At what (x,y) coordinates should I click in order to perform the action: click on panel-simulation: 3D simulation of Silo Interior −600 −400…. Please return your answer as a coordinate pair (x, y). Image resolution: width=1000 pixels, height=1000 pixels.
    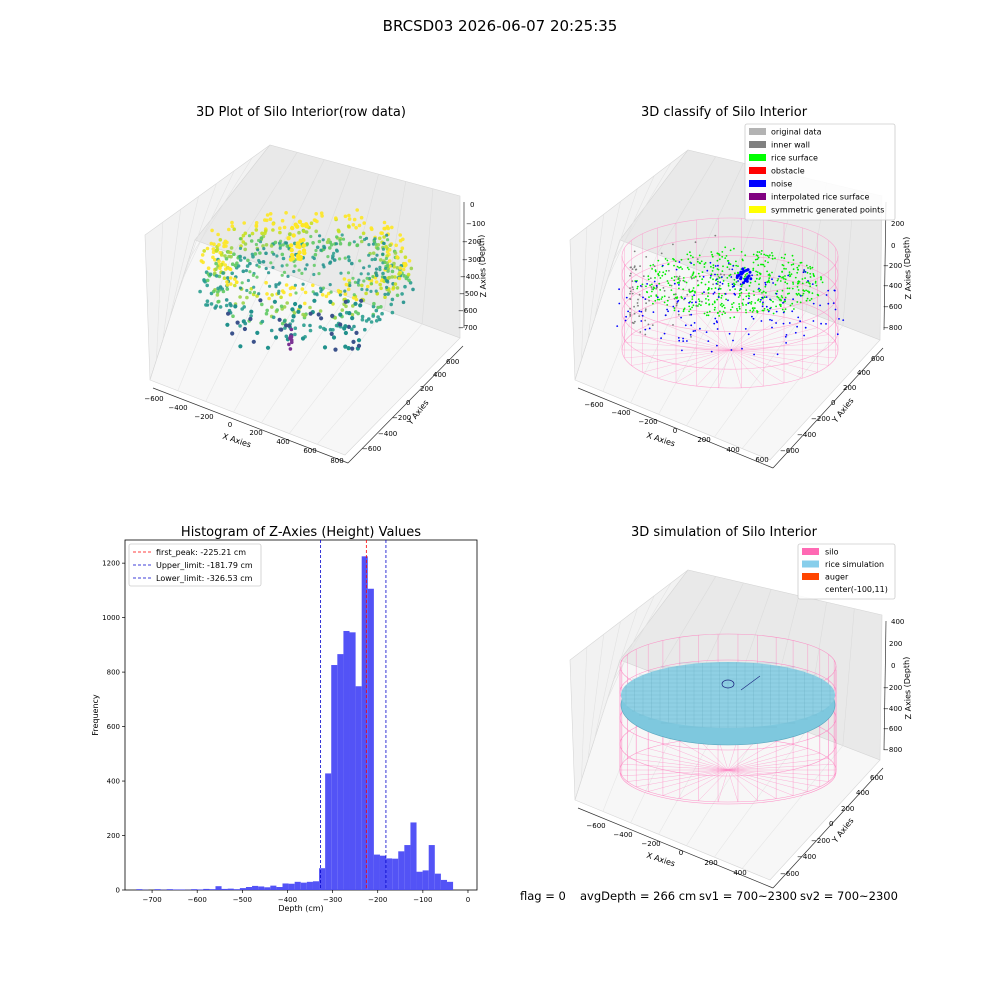
    Looking at the image, I should click on (741, 707).